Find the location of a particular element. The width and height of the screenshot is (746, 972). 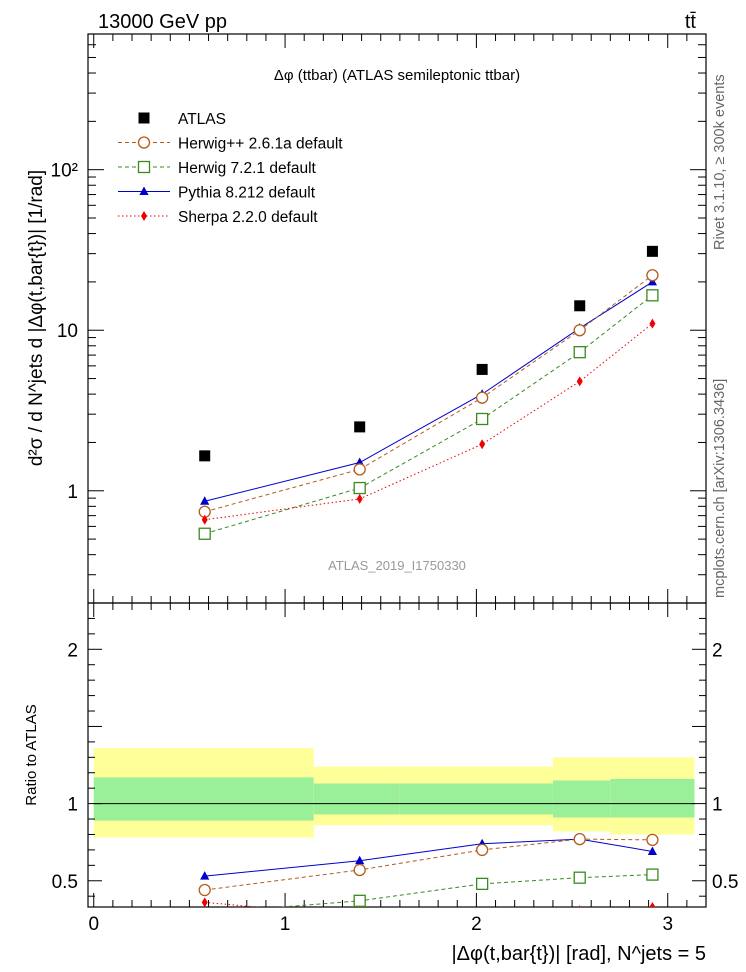

sherpa-main-line is located at coordinates (428, 422).